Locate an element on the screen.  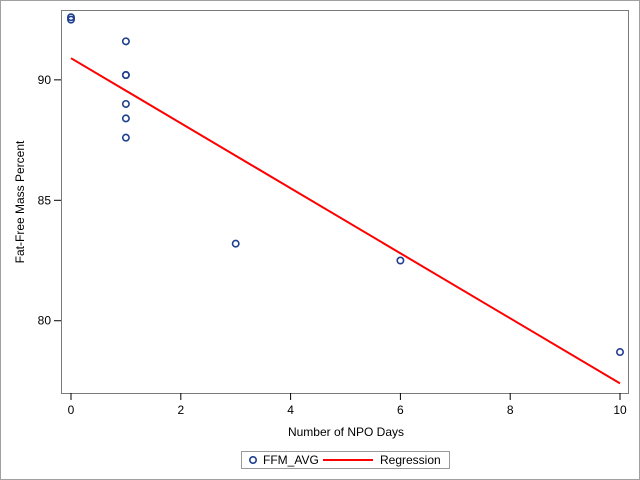
legend-ffm-avg-label: FFM_AVG is located at coordinates (291, 460).